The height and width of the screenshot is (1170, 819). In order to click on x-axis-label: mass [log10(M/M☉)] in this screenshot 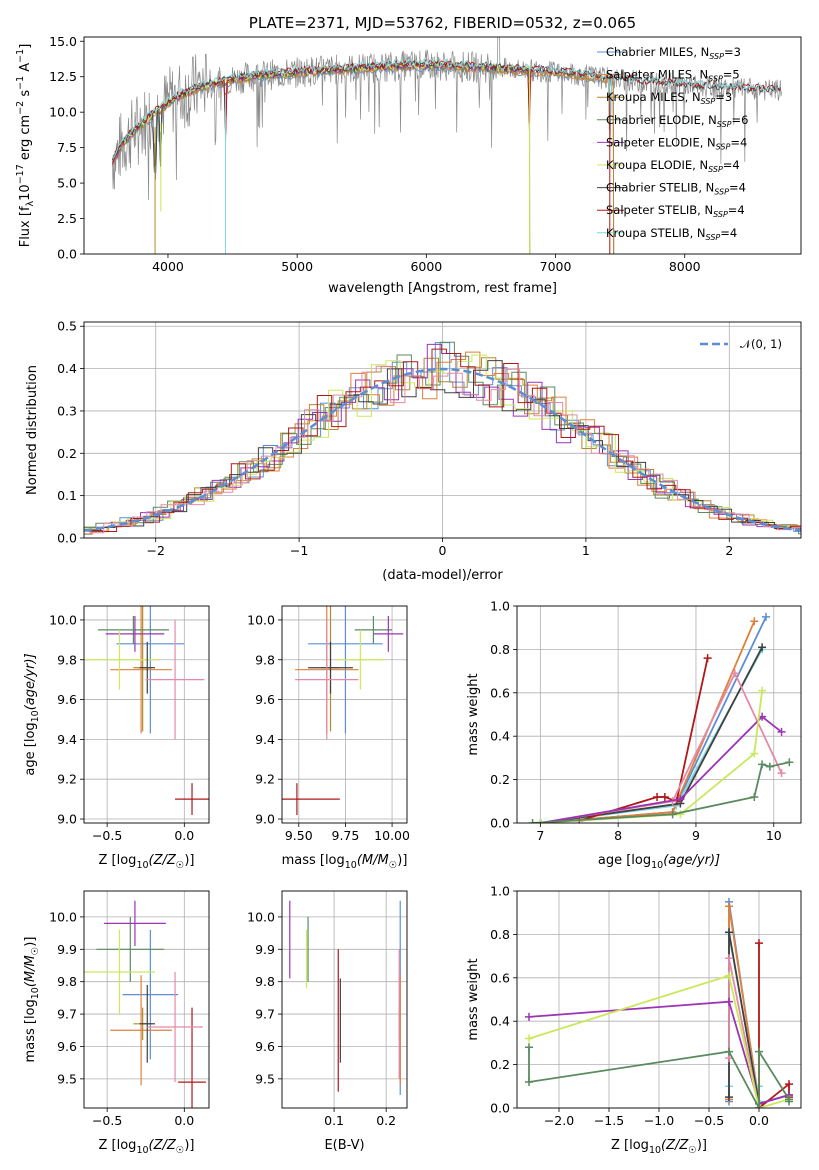, I will do `click(345, 862)`.